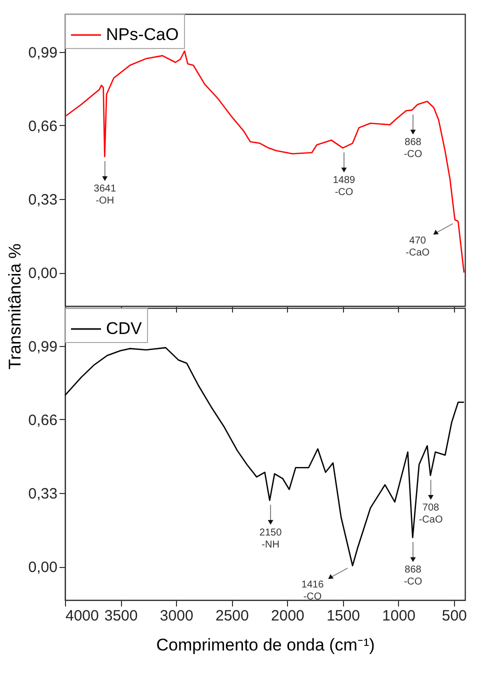 The width and height of the screenshot is (497, 700). What do you see at coordinates (454, 616) in the screenshot?
I see `x-tick-label: 500` at bounding box center [454, 616].